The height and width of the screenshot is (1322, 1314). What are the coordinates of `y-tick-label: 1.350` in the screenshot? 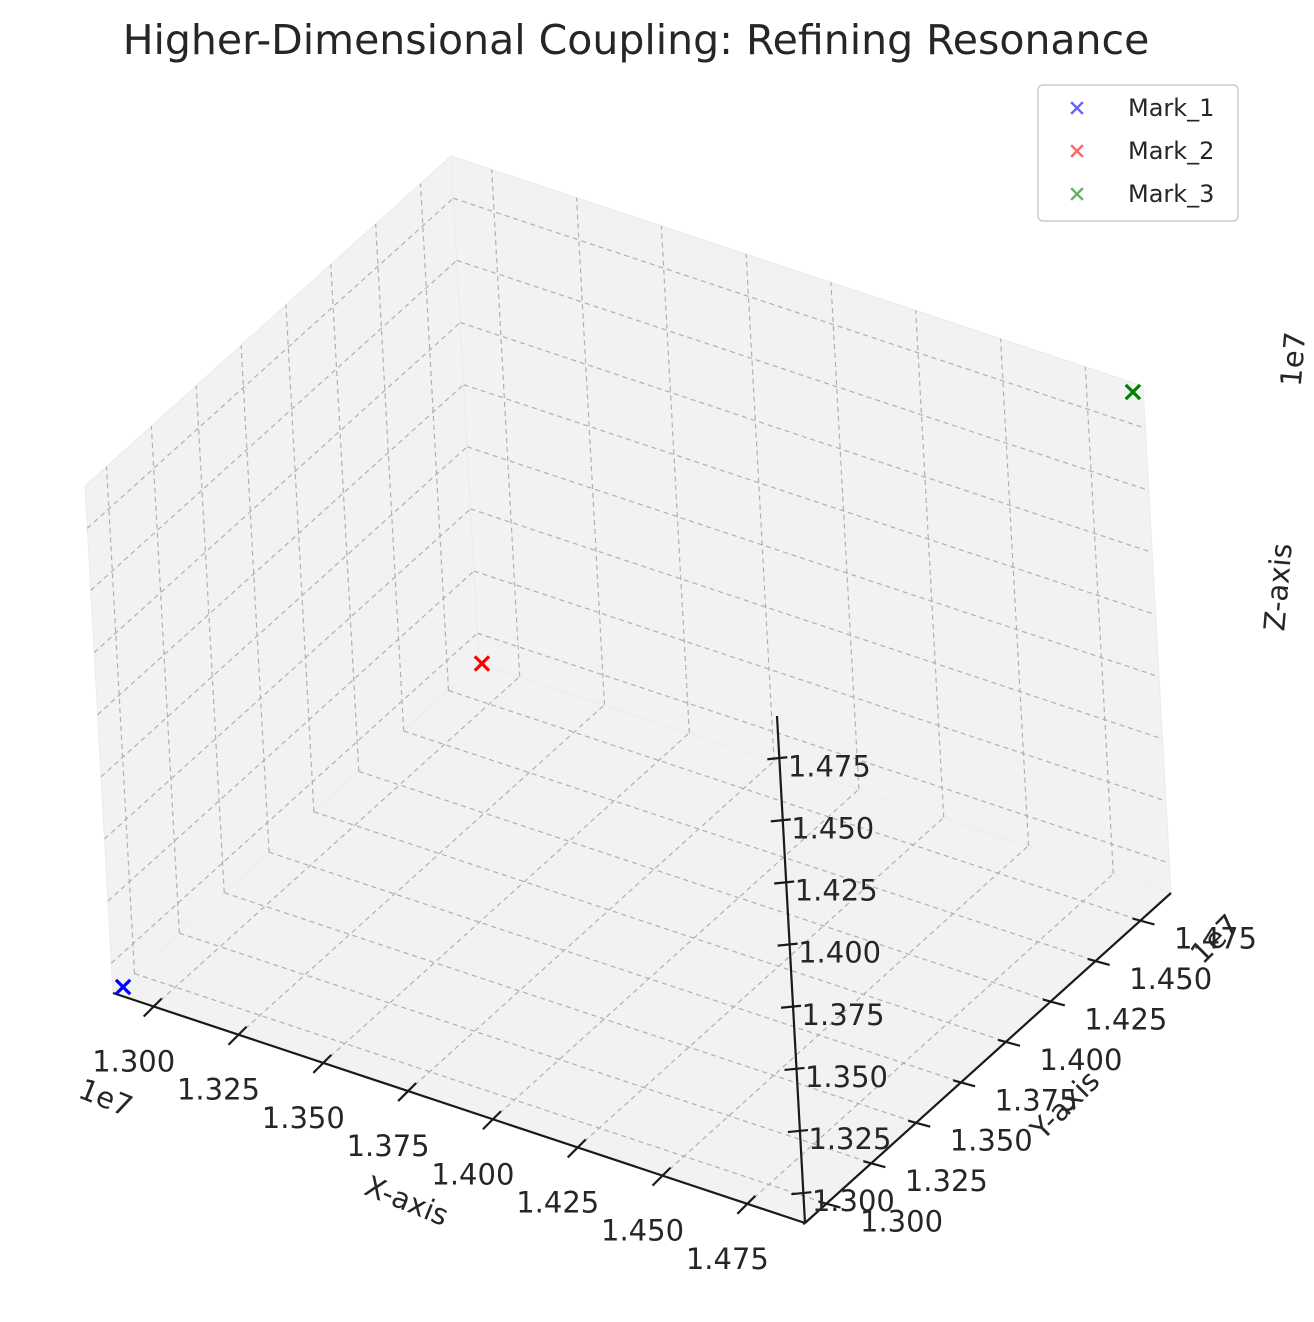 It's located at (991, 1141).